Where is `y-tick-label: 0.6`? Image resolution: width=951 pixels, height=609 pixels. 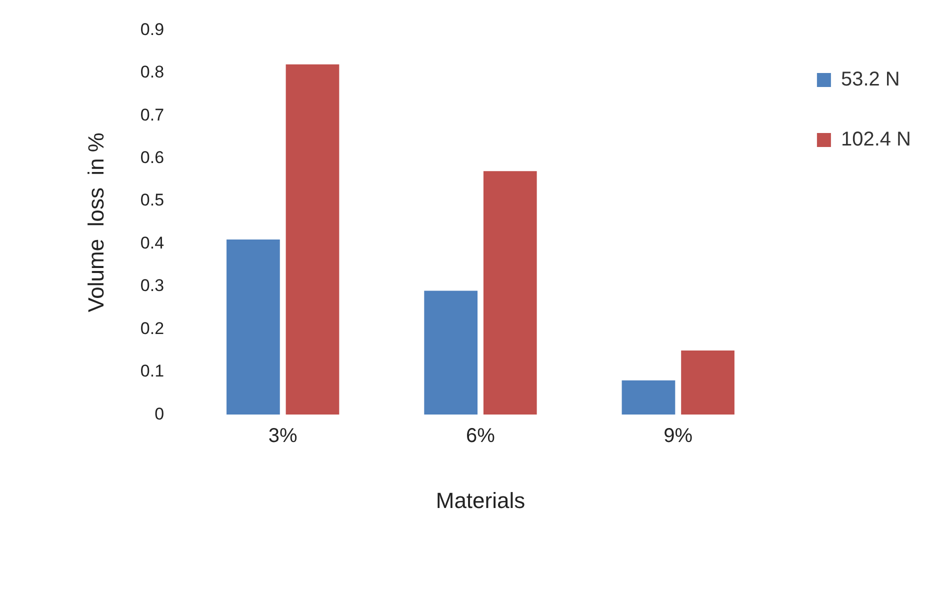
y-tick-label: 0.6 is located at coordinates (152, 158).